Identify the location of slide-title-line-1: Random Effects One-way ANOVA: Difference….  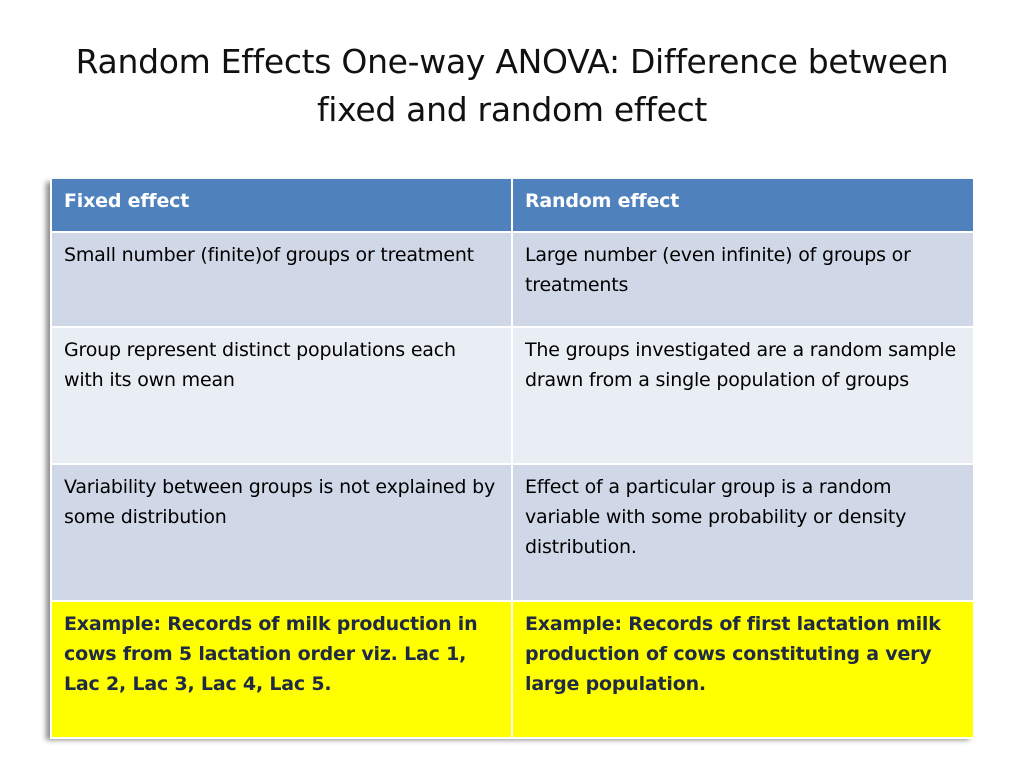
(512, 61).